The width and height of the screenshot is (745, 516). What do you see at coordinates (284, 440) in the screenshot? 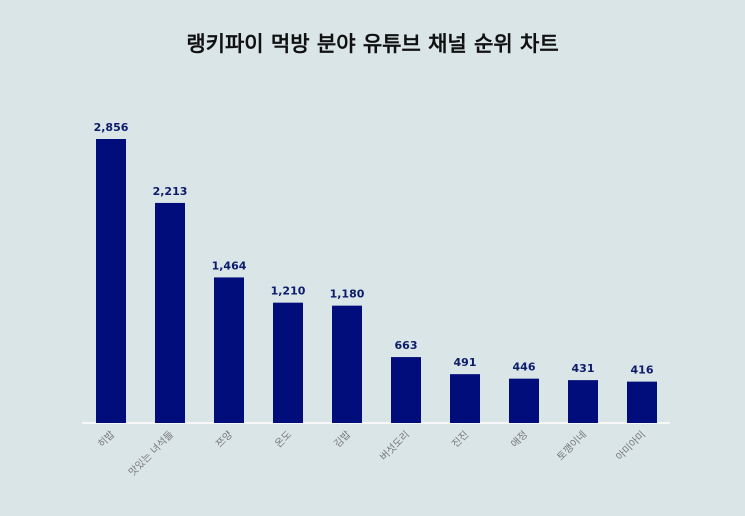
I see `category-label-4: 온도` at bounding box center [284, 440].